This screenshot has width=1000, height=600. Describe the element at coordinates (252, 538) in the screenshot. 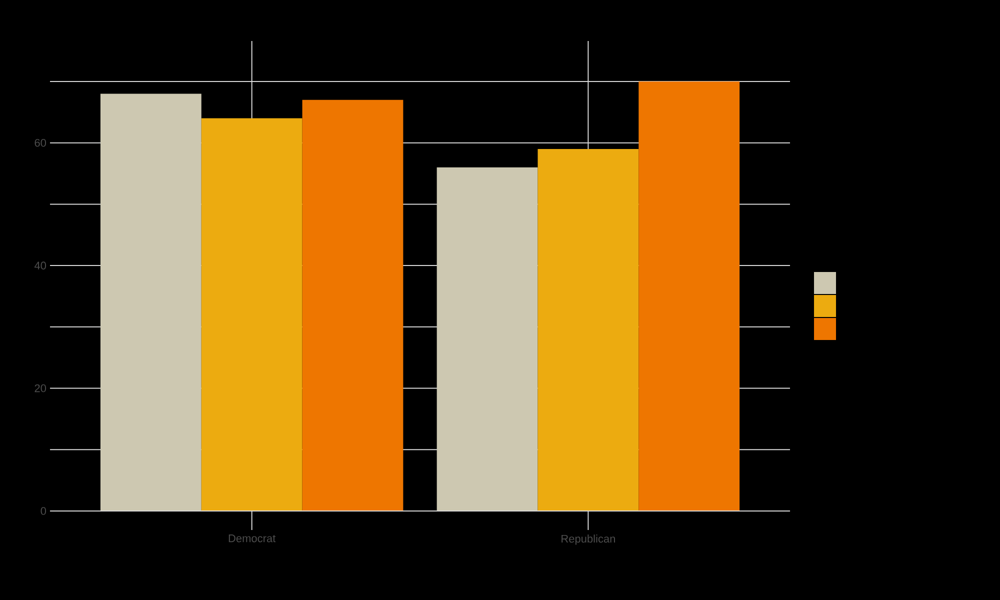

I see `x-tick-label: Democrat` at that location.